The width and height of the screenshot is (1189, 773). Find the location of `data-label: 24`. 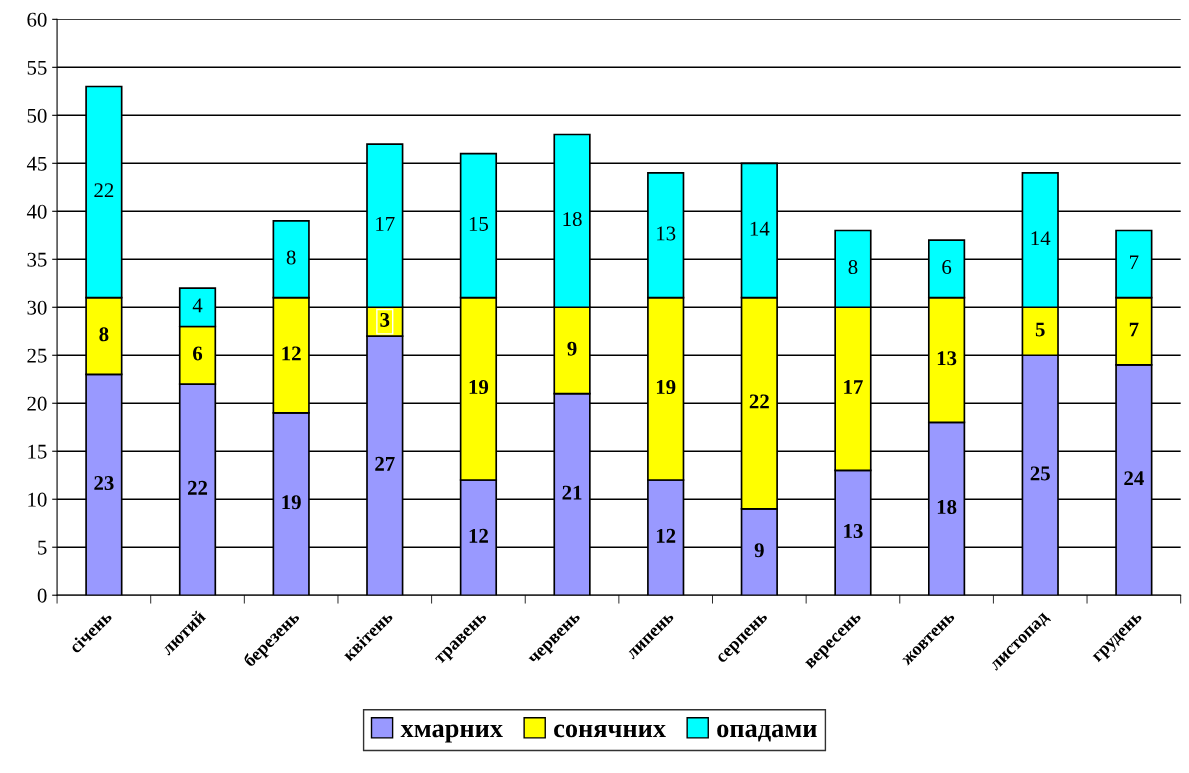

data-label: 24 is located at coordinates (1134, 478).